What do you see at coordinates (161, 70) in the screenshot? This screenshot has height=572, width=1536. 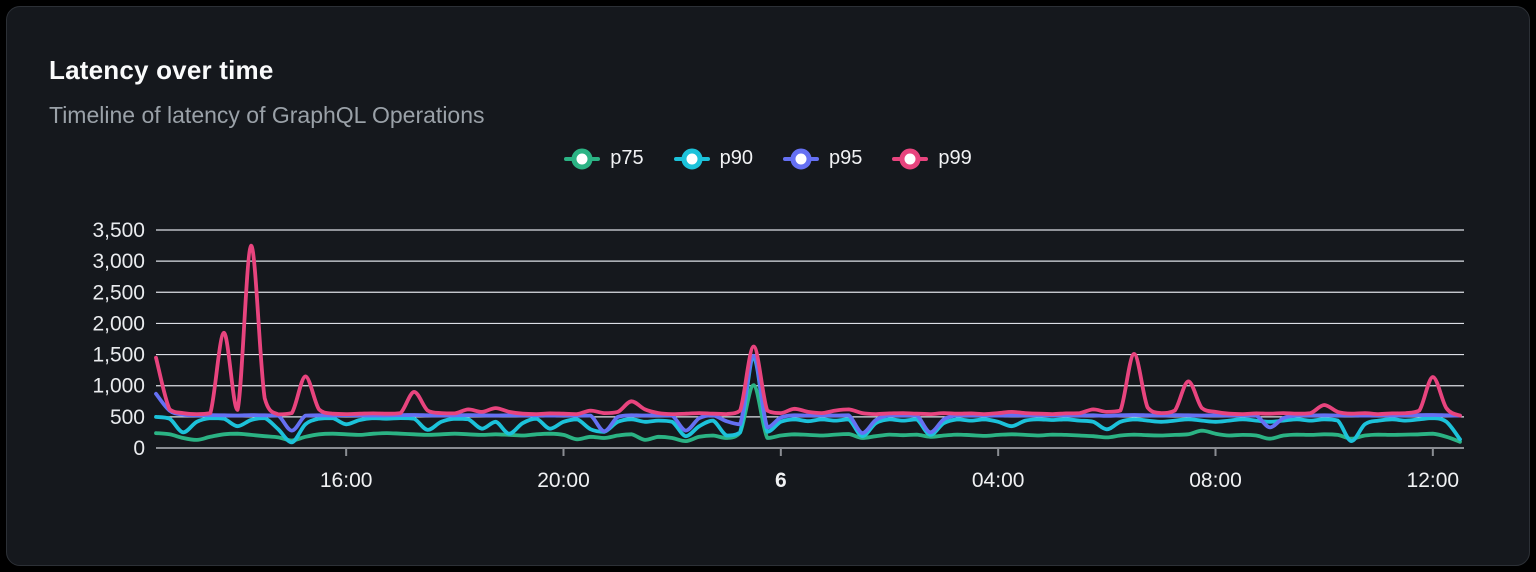 I see `page-title: Latency over time` at bounding box center [161, 70].